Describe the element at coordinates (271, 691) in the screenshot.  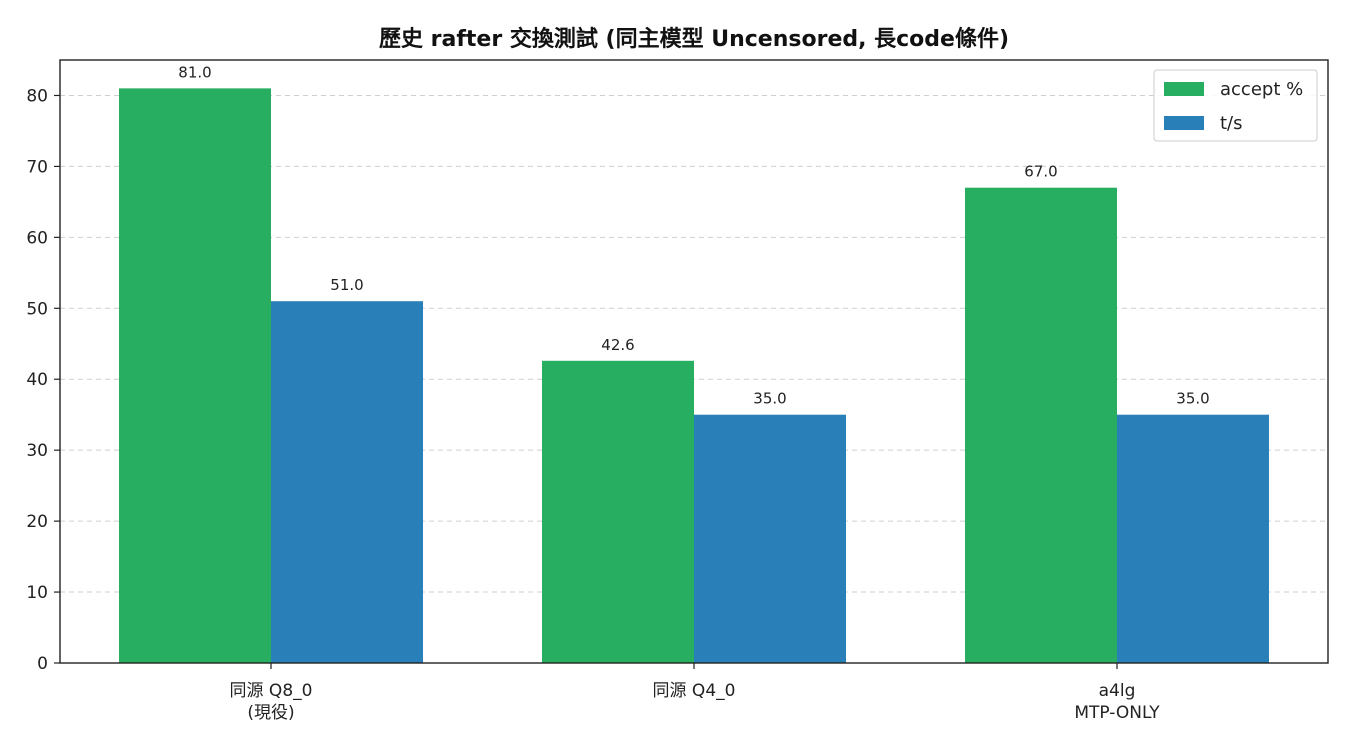
I see `x-tick-label: 同源 Q8_0` at that location.